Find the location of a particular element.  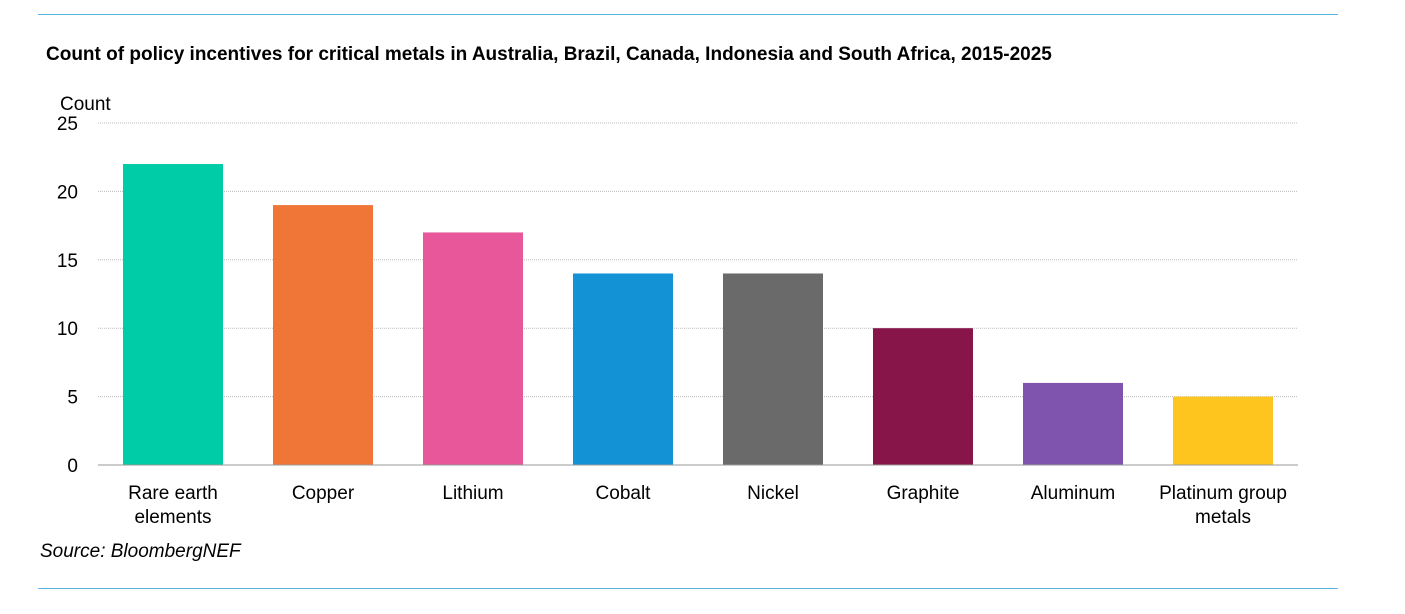

y-axis-label: Count is located at coordinates (85, 104).